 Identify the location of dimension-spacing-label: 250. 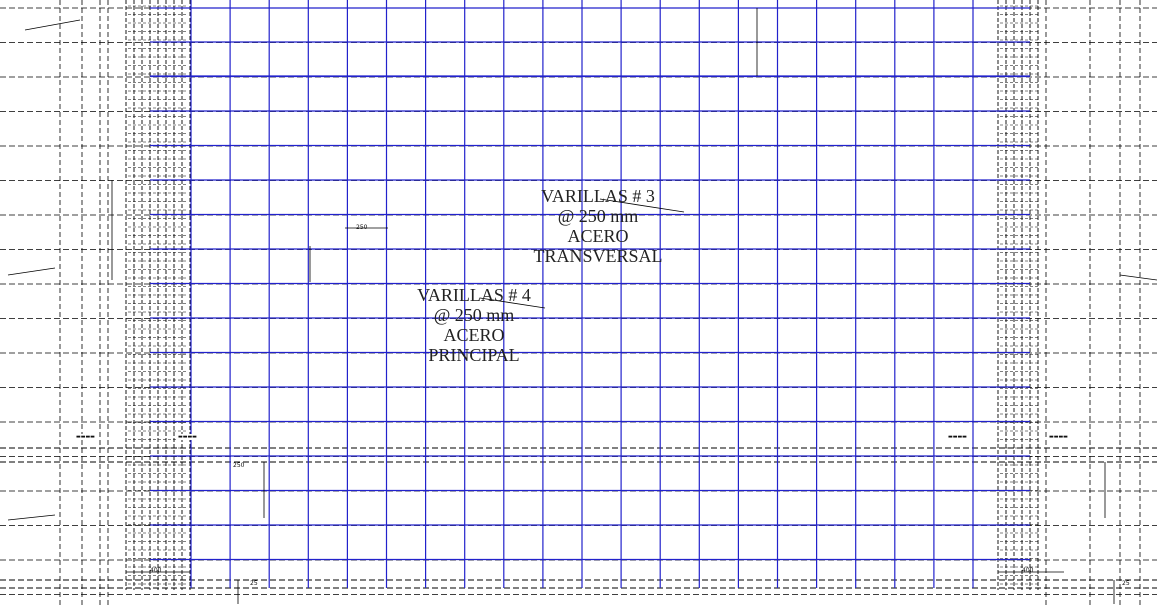
(362, 227).